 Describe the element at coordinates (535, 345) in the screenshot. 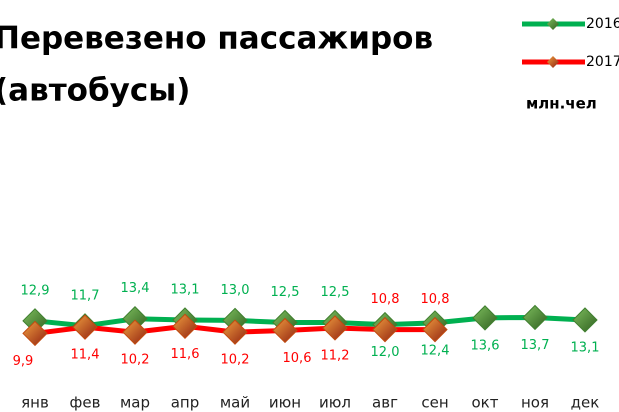

I see `data-label: 13,7` at that location.